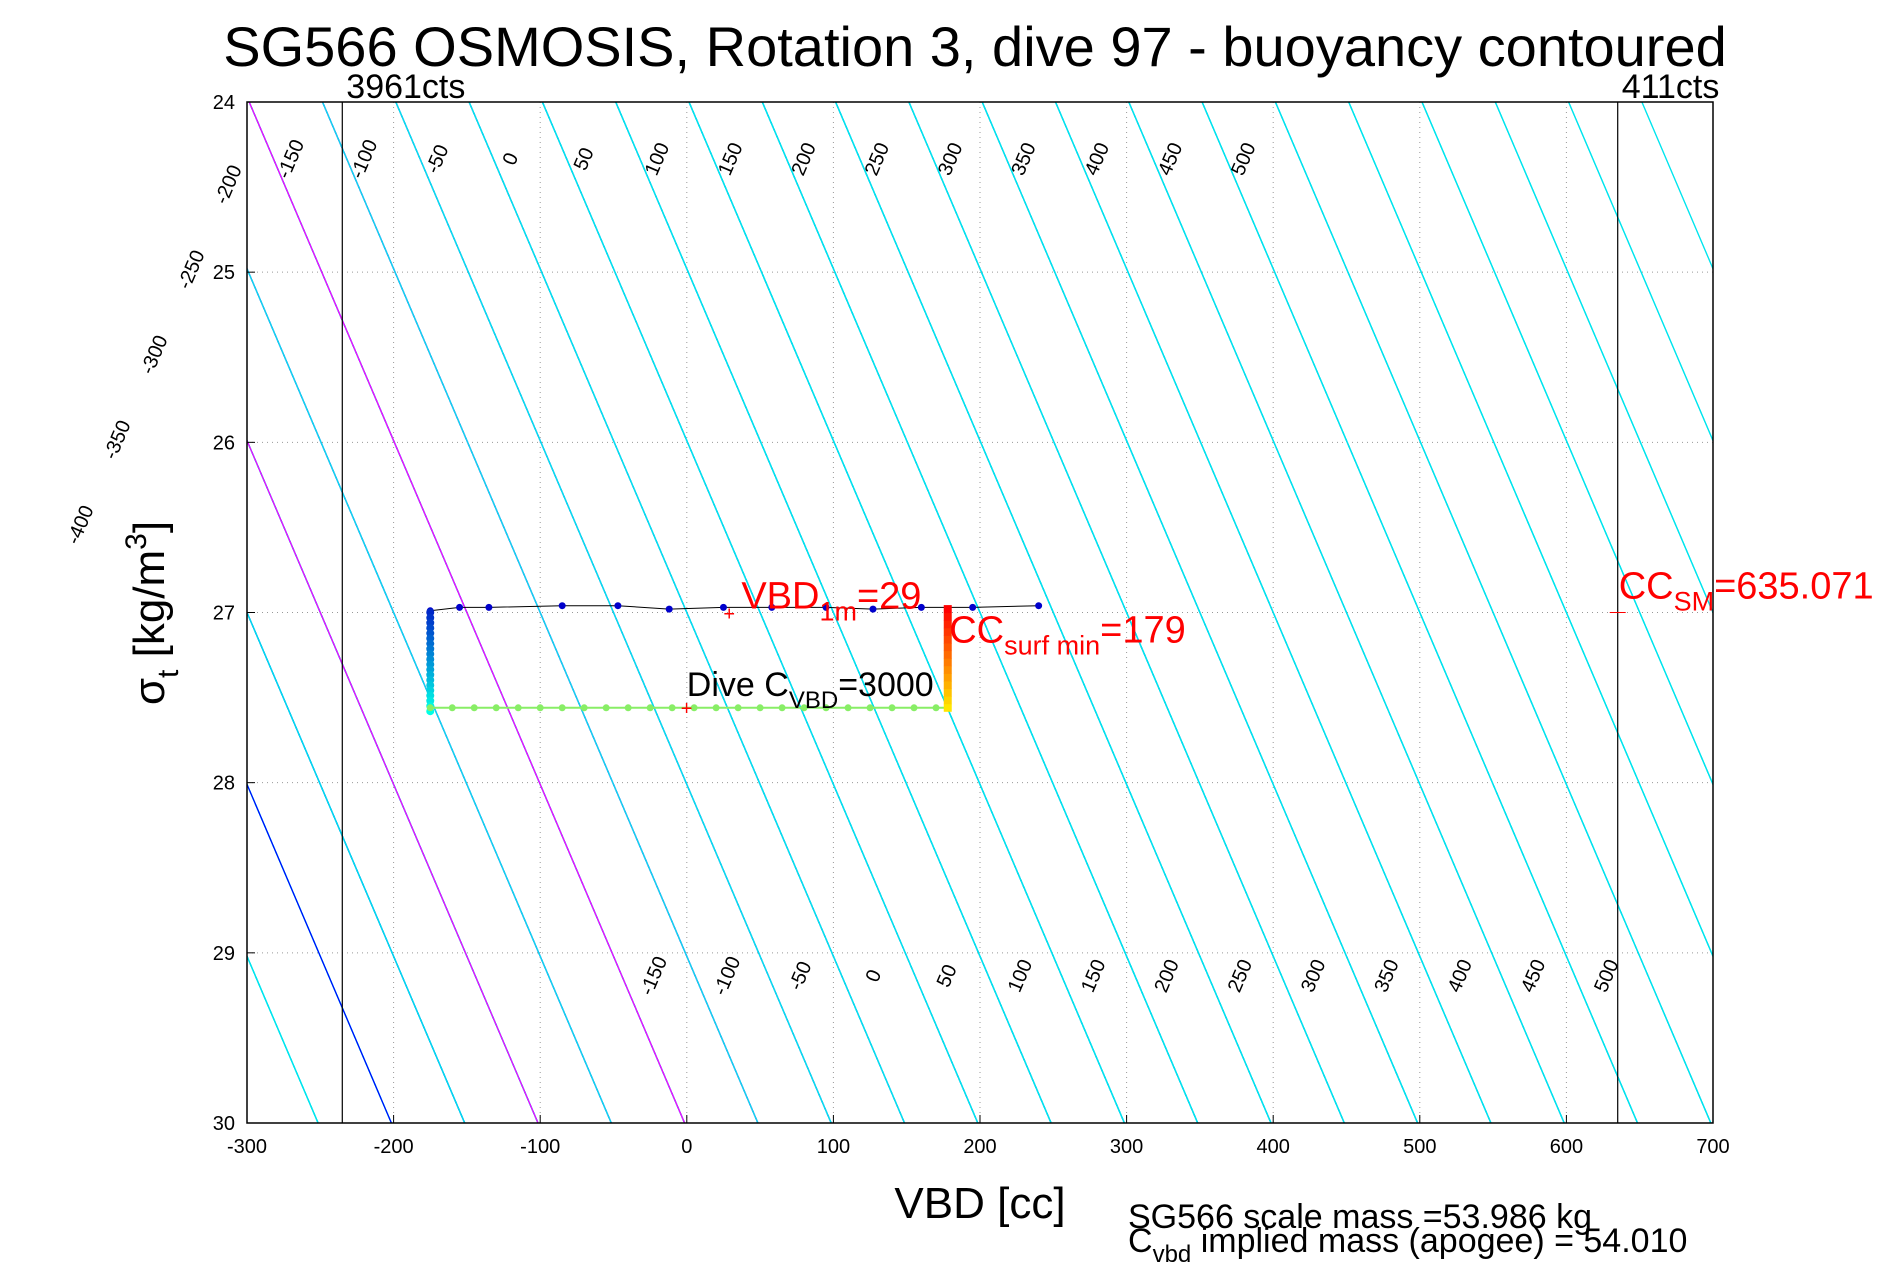 This screenshot has width=1891, height=1262. What do you see at coordinates (224, 614) in the screenshot?
I see `y-tick-label: 27` at bounding box center [224, 614].